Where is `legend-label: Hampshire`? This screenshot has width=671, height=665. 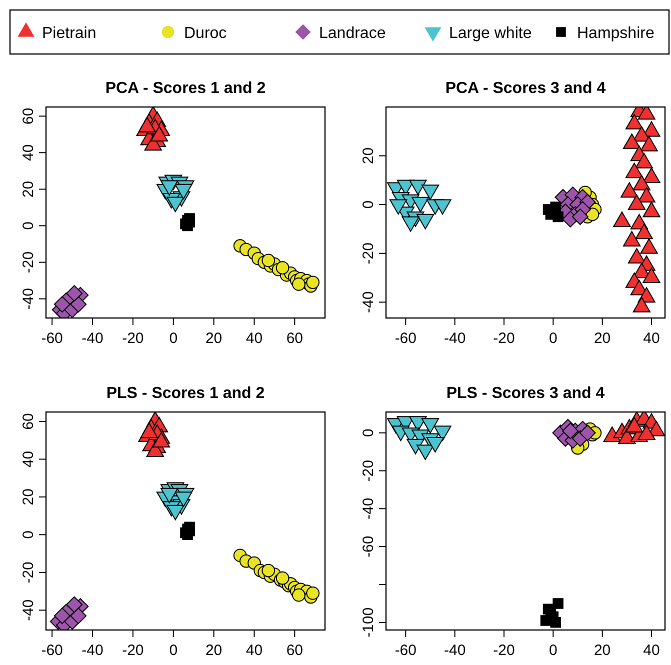
legend-label: Hampshire is located at coordinates (615, 33).